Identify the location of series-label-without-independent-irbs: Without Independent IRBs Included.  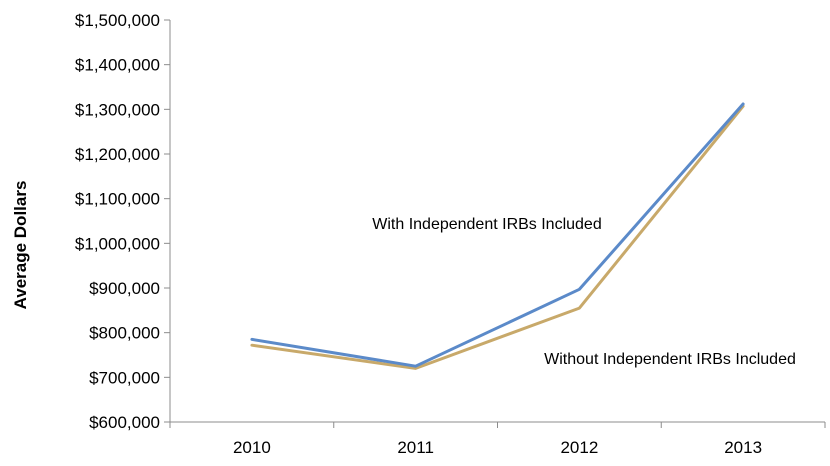
(670, 359).